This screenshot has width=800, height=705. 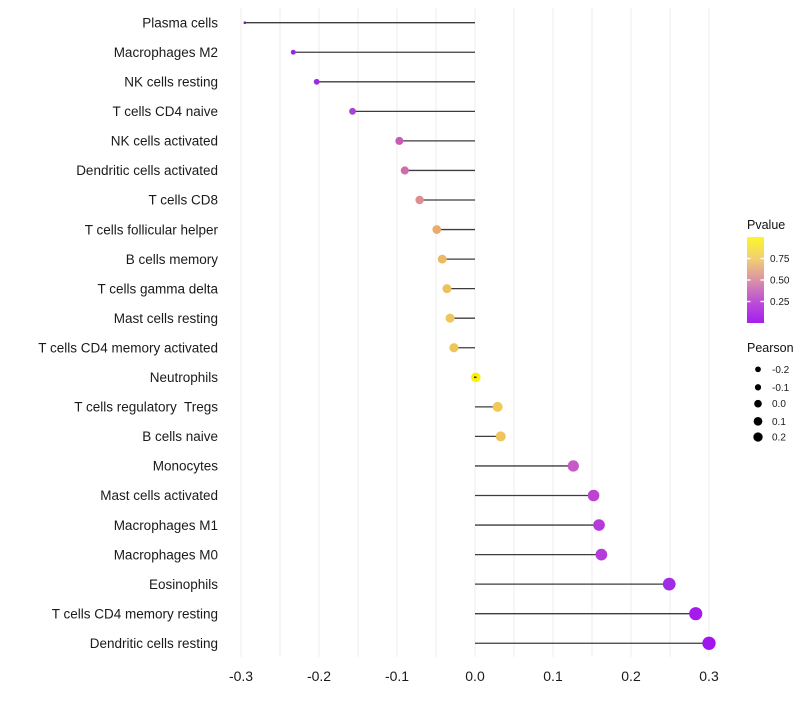 I want to click on pvalue-legend-title: Pvalue, so click(x=766, y=225).